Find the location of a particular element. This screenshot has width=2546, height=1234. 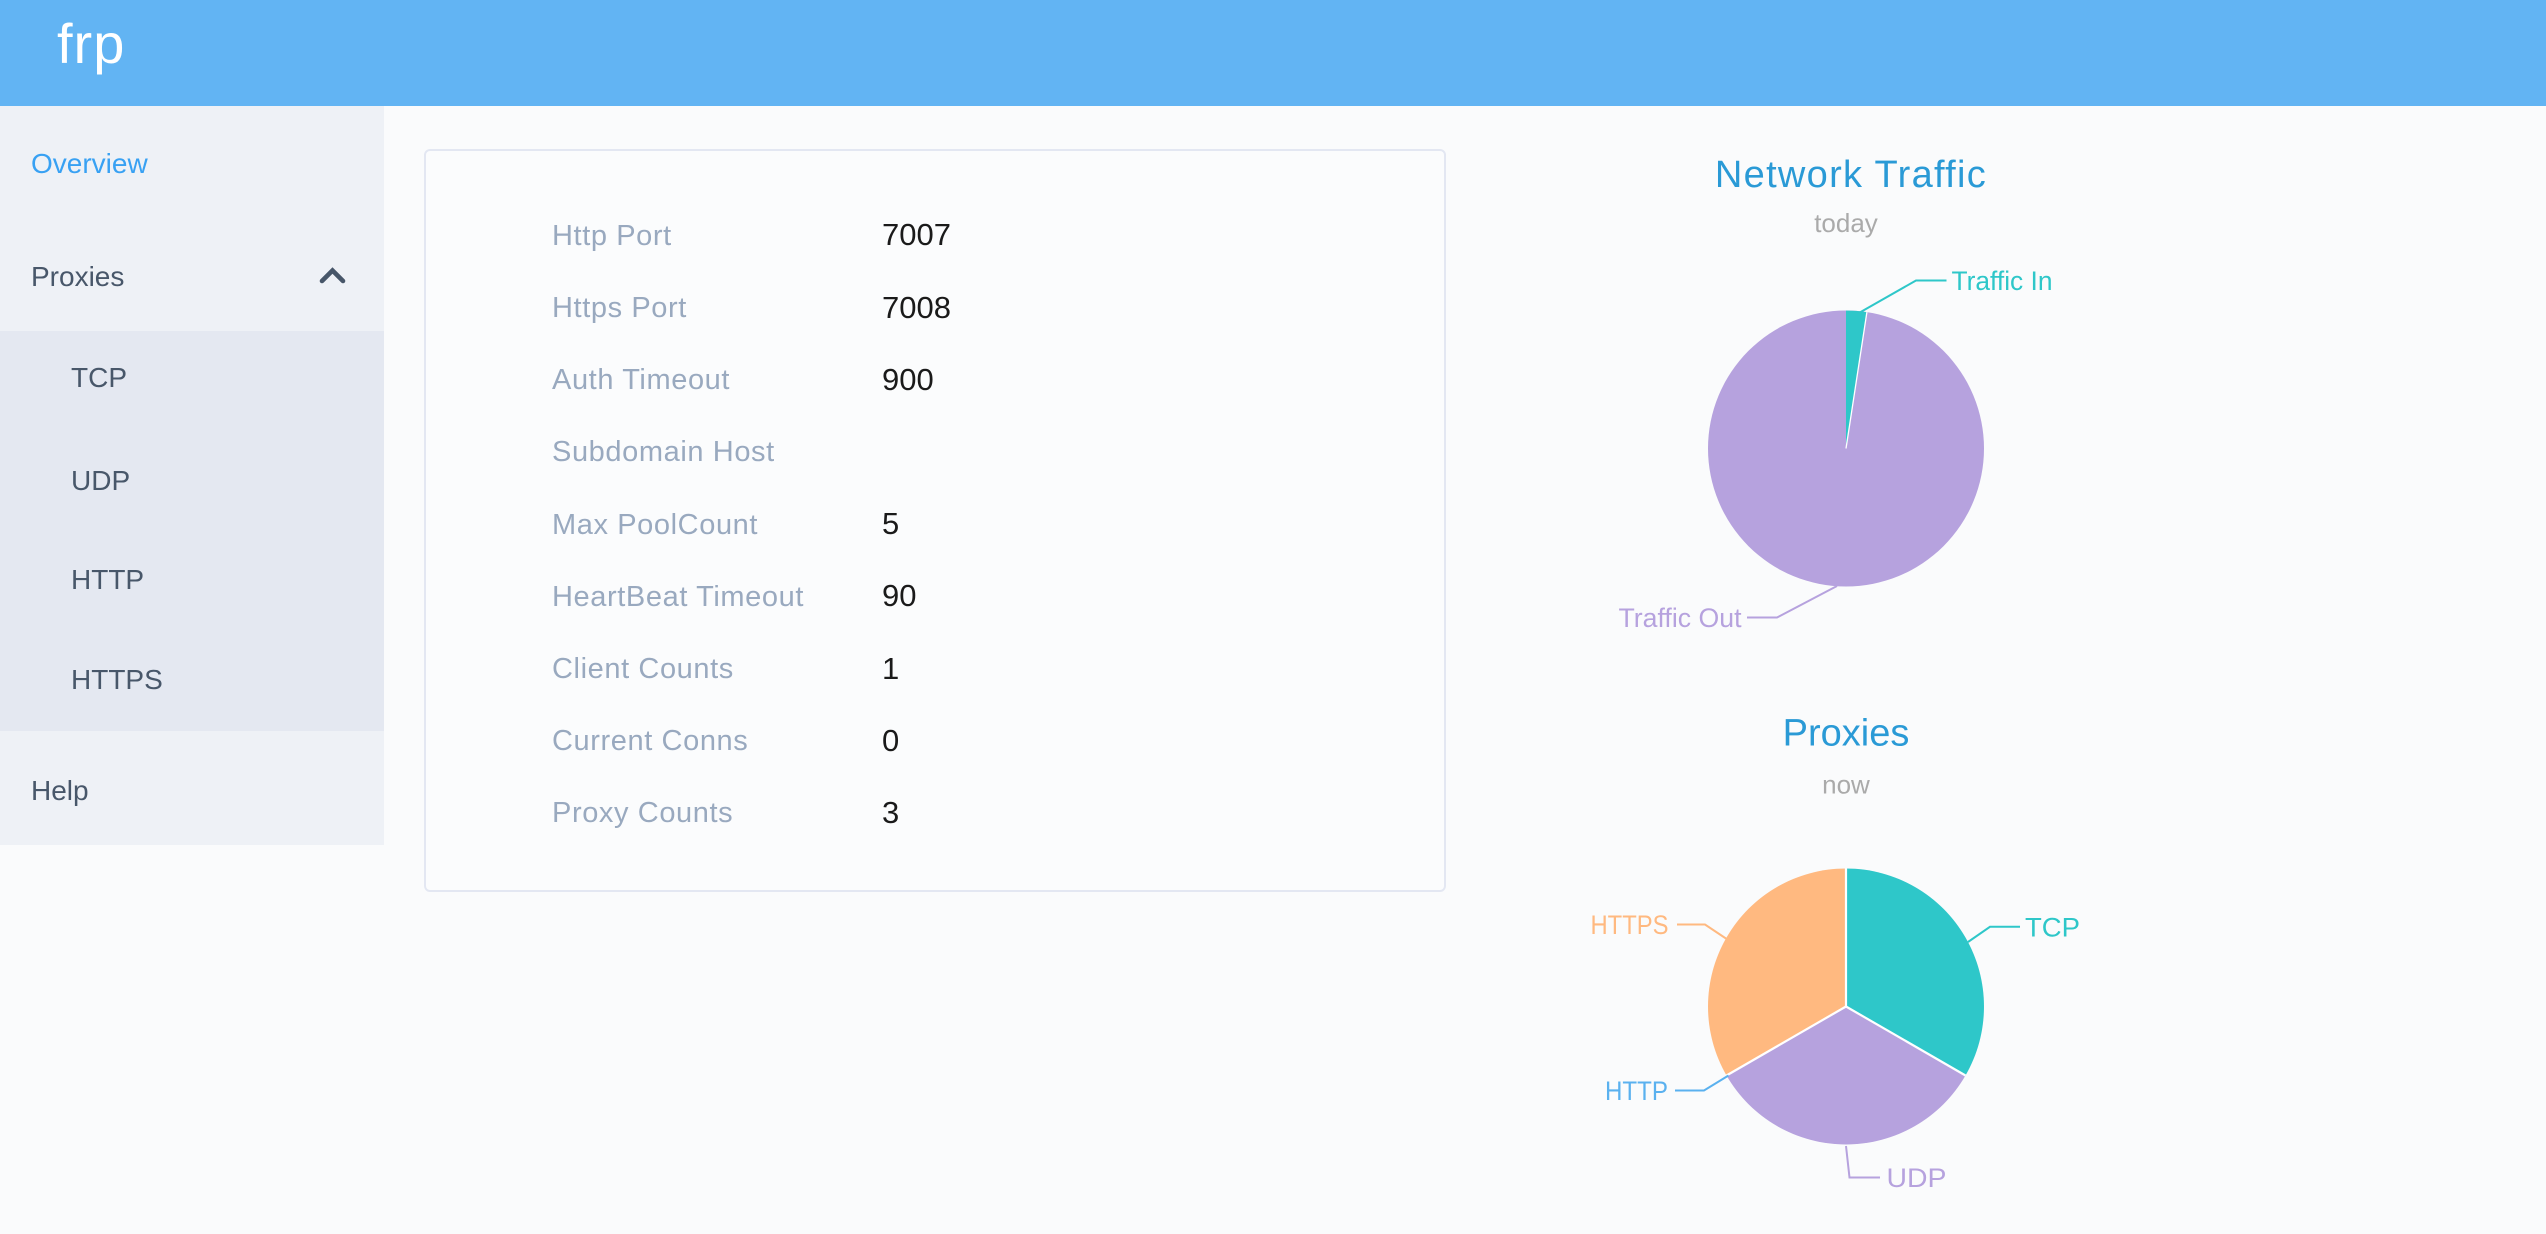

svg-text: Traffic Out is located at coordinates (1680, 618).